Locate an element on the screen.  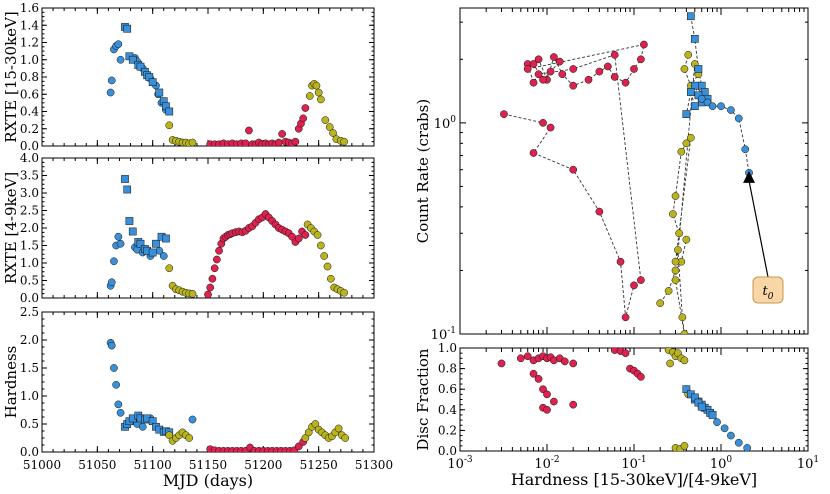
x-tick-label: 101 is located at coordinates (808, 463).